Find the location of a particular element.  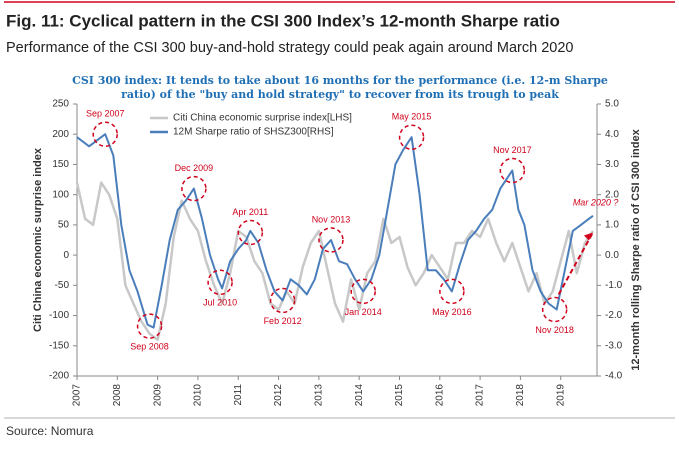

y-tick-label: 150 is located at coordinates (60, 164).